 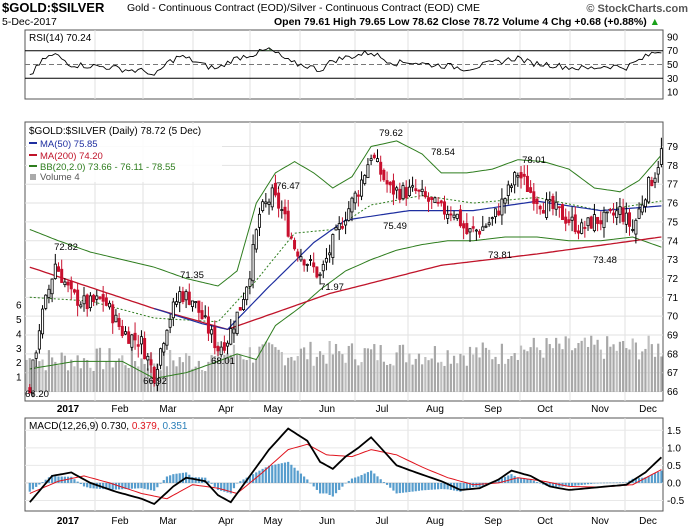 I want to click on price-annotation: 66.92, so click(x=155, y=381).